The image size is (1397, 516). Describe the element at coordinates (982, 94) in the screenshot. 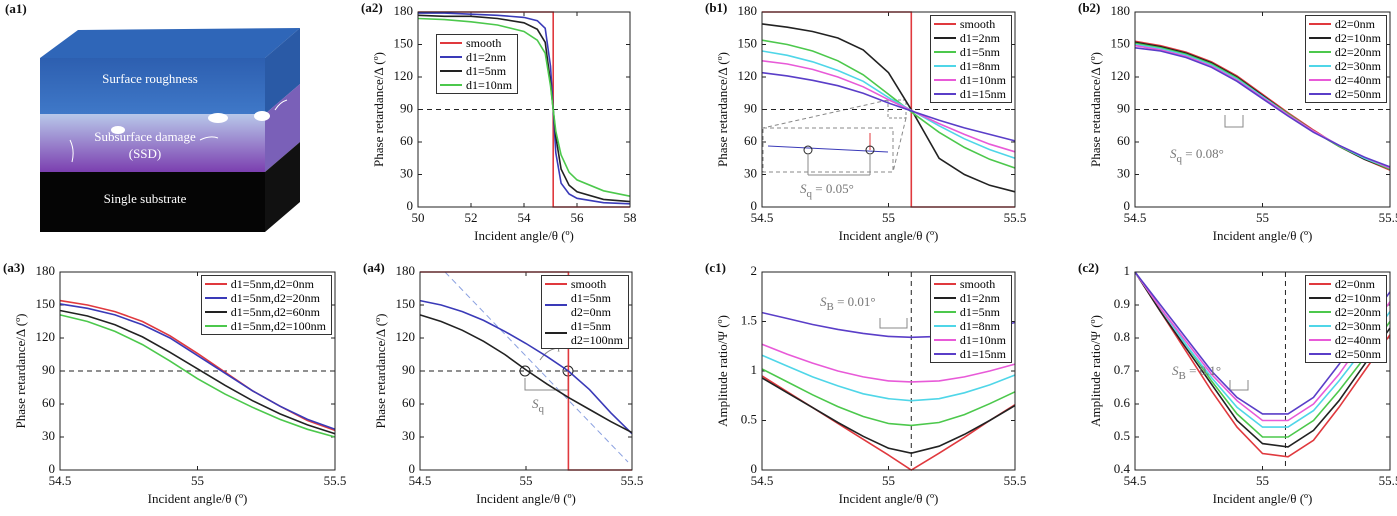

I see `legend-label: d1=15nm` at that location.